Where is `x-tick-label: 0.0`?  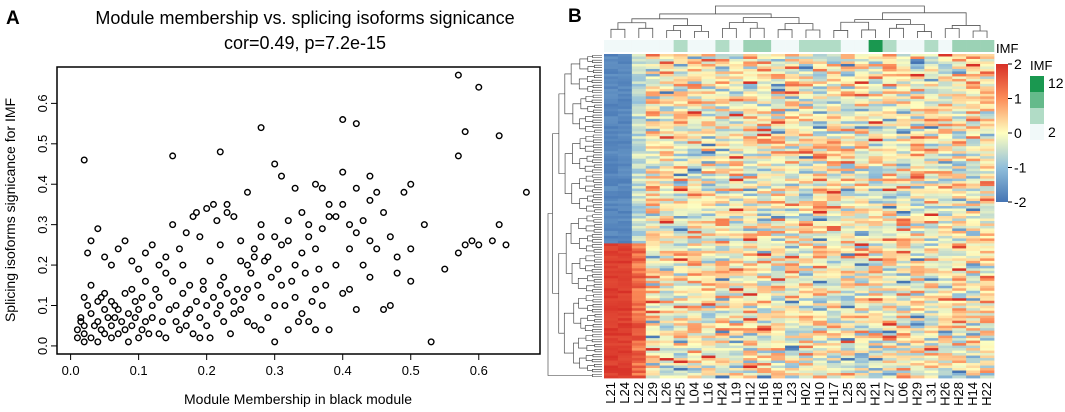 x-tick-label: 0.0 is located at coordinates (71, 370).